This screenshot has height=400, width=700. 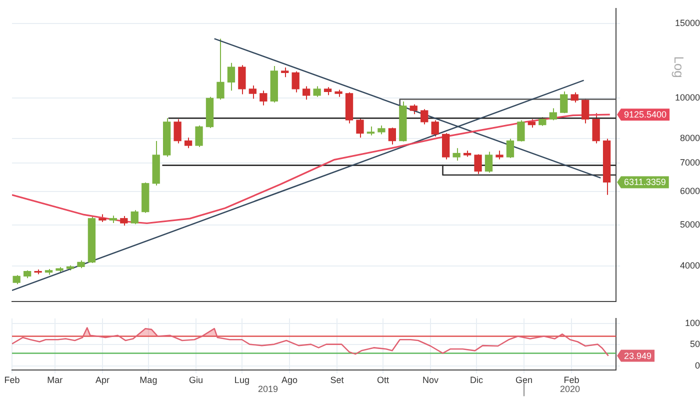 I want to click on y-tick-label: 10000, so click(x=687, y=97).